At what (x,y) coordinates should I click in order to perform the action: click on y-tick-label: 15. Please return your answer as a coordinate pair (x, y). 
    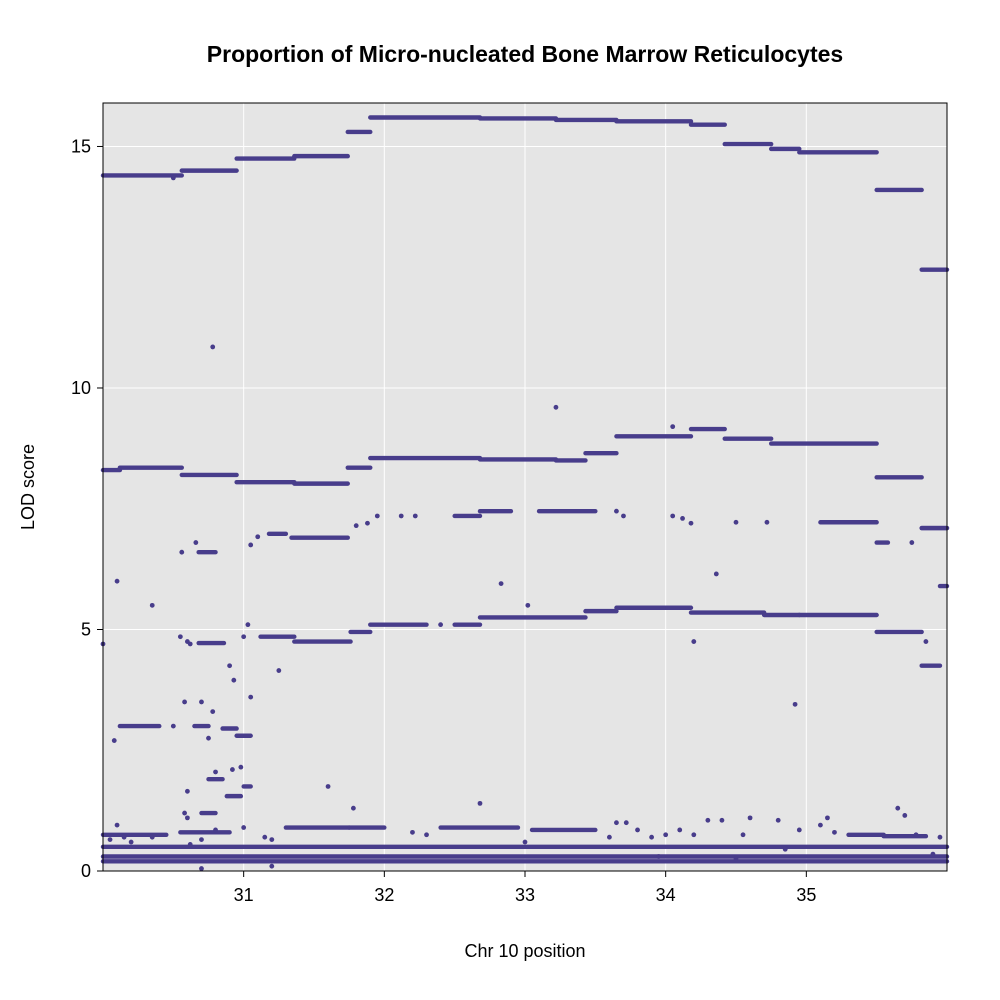
    Looking at the image, I should click on (81, 146).